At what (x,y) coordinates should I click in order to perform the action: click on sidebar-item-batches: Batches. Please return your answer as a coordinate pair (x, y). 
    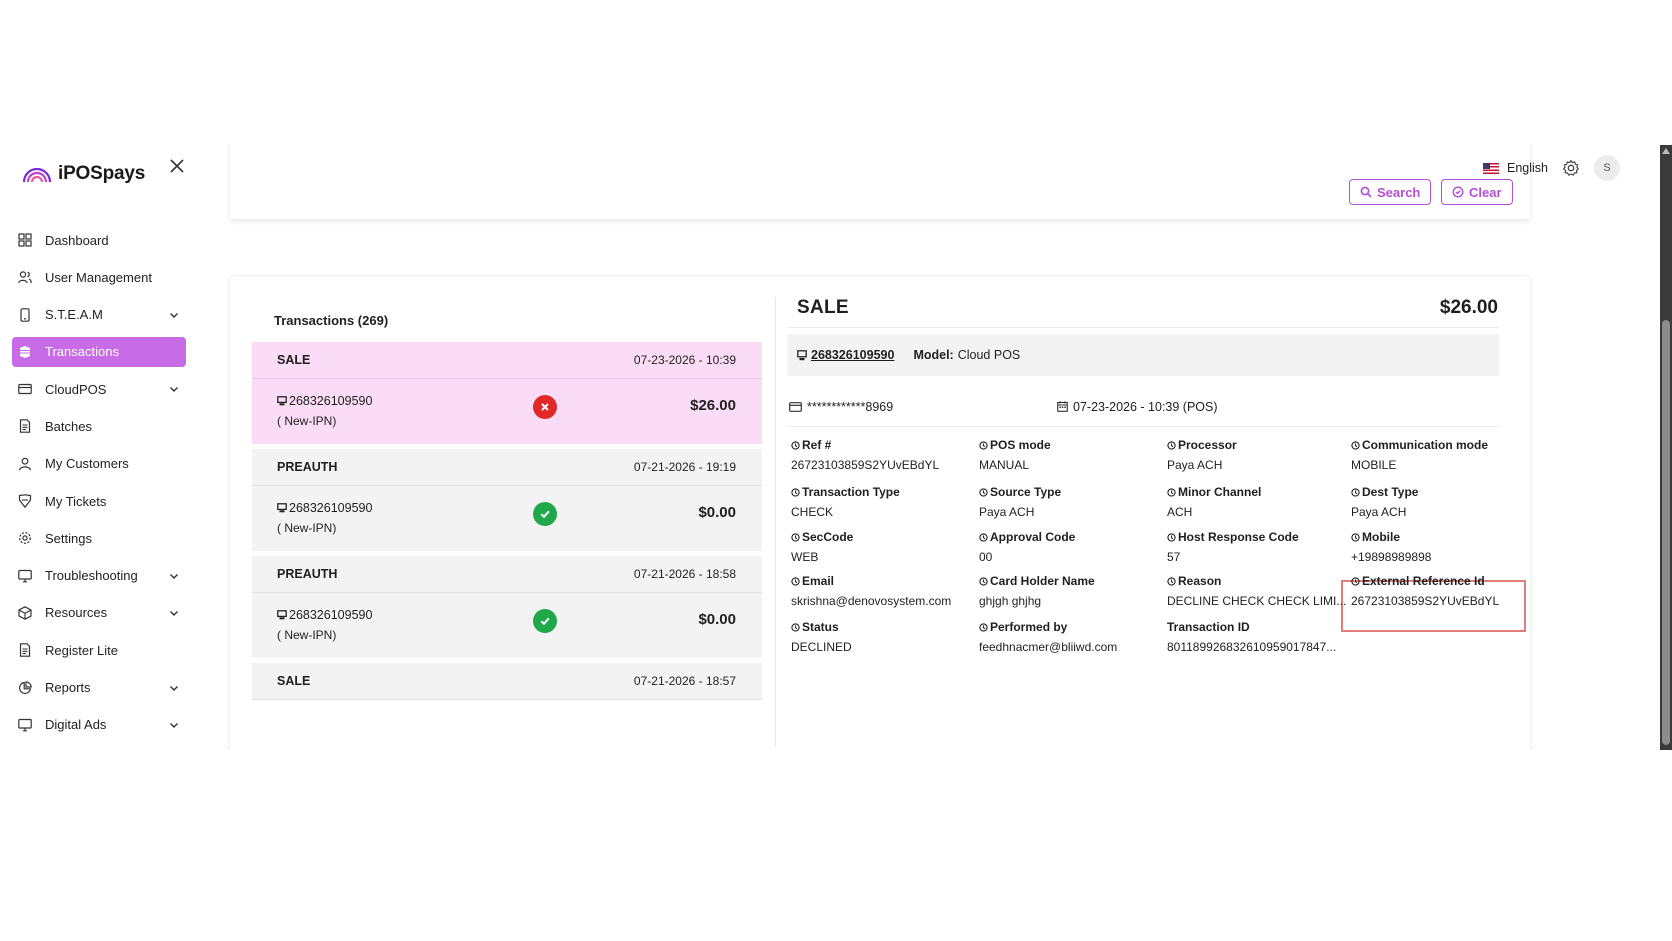
    Looking at the image, I should click on (99, 426).